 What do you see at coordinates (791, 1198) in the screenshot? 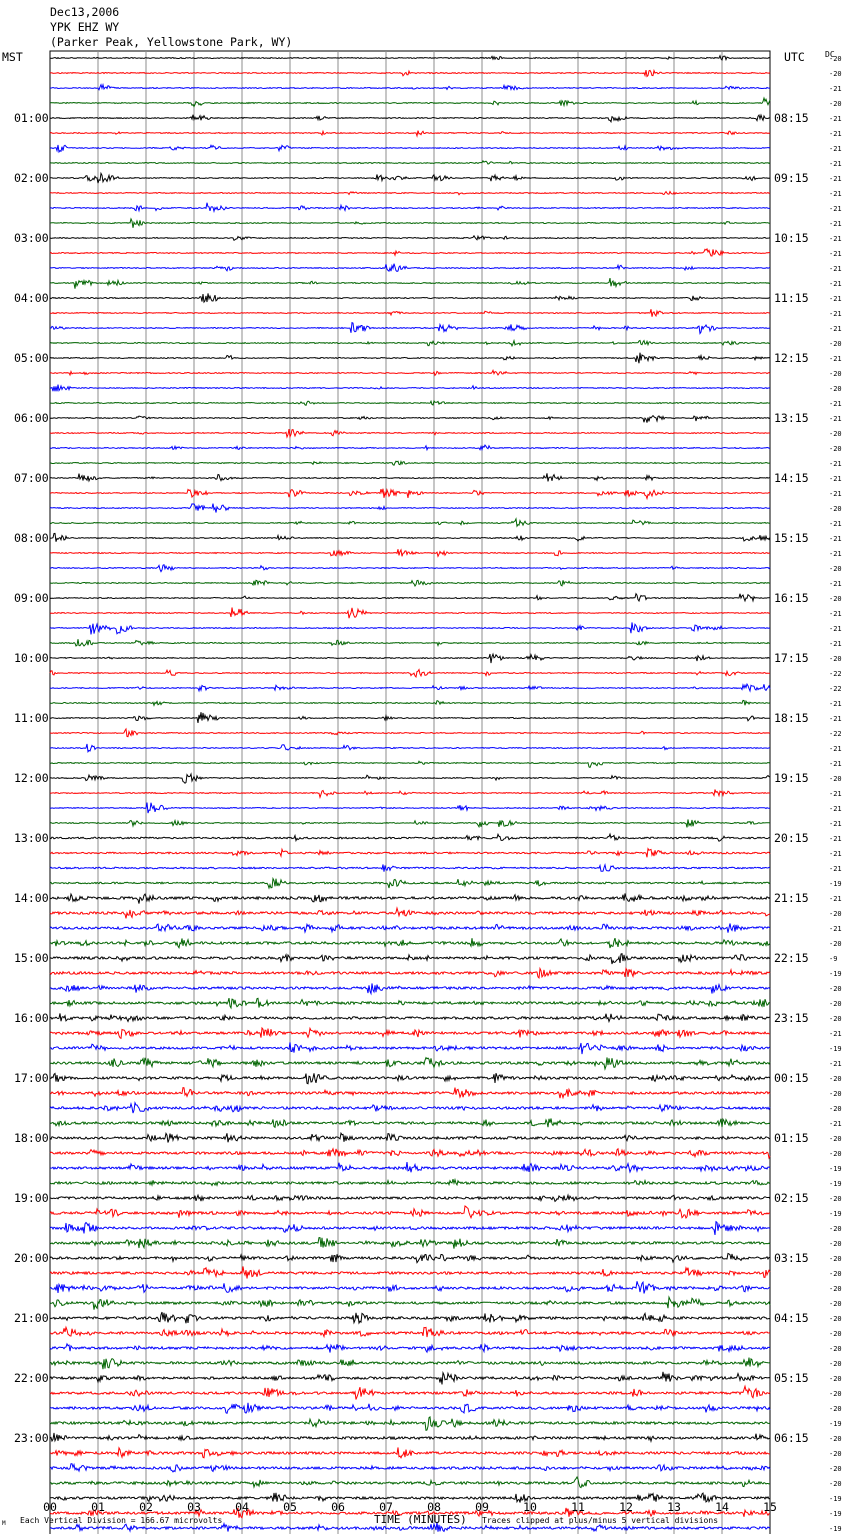
I see `right-hour-label: 02:15` at bounding box center [791, 1198].